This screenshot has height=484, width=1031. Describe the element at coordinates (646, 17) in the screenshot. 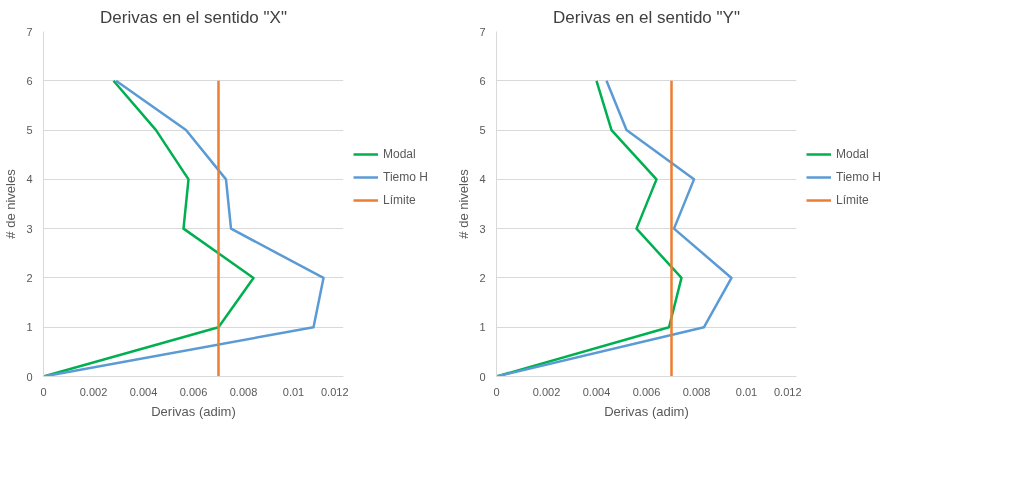

I see `chart-title: Derivas en el sentido "Y"` at that location.